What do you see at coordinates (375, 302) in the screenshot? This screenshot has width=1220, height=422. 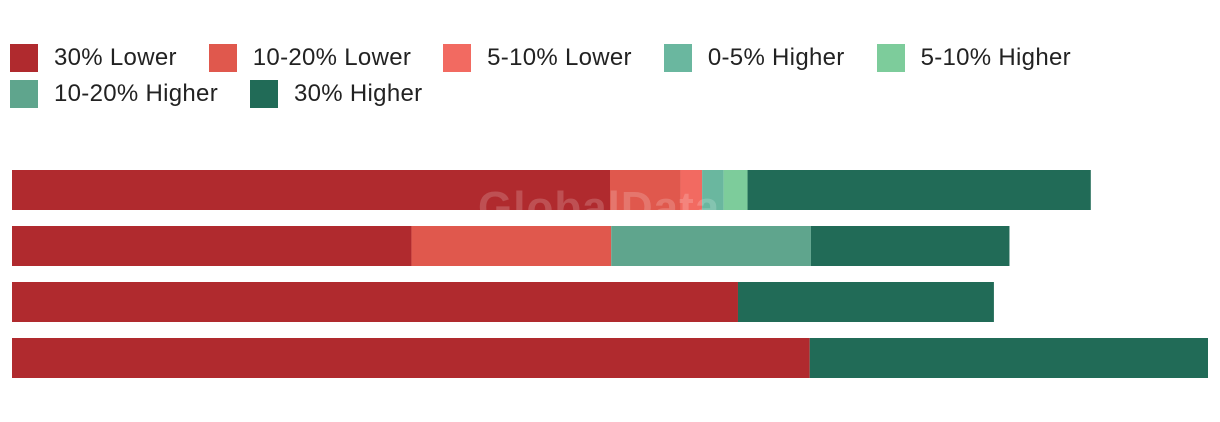 I see `bar-segment-row3-series1` at bounding box center [375, 302].